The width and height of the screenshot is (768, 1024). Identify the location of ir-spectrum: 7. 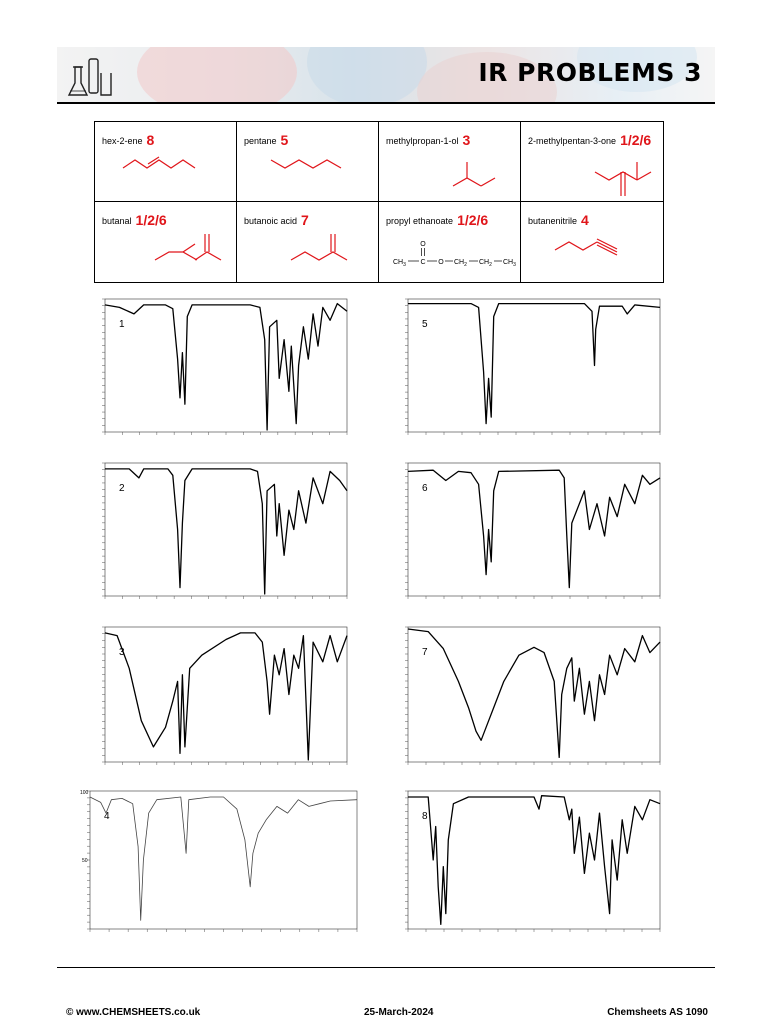
(532, 699).